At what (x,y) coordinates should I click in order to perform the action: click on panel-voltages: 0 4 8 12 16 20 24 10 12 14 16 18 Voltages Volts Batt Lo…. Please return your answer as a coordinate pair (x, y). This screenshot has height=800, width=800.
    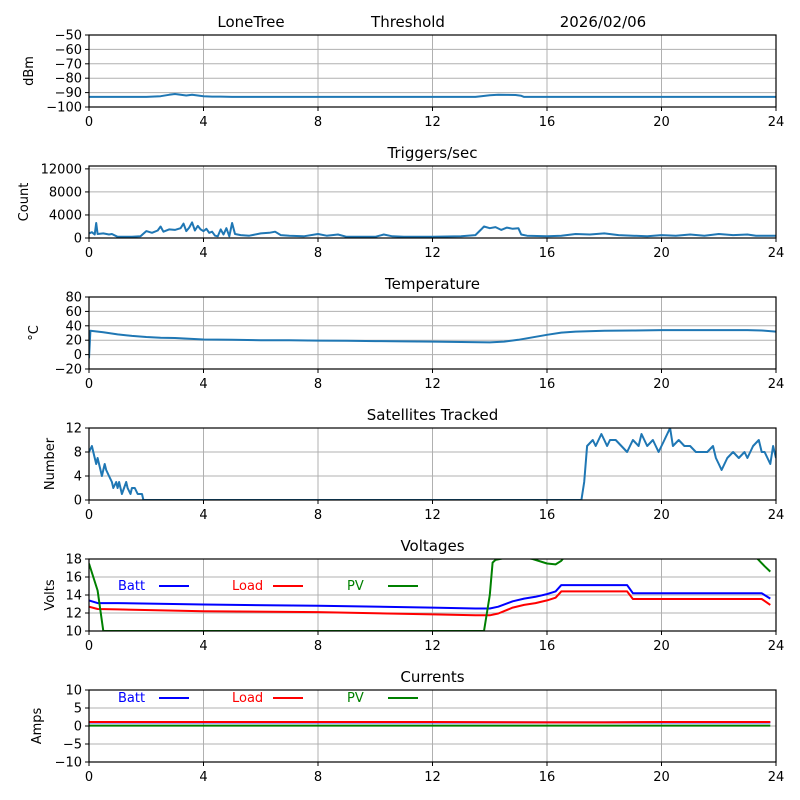
    Looking at the image, I should click on (413, 595).